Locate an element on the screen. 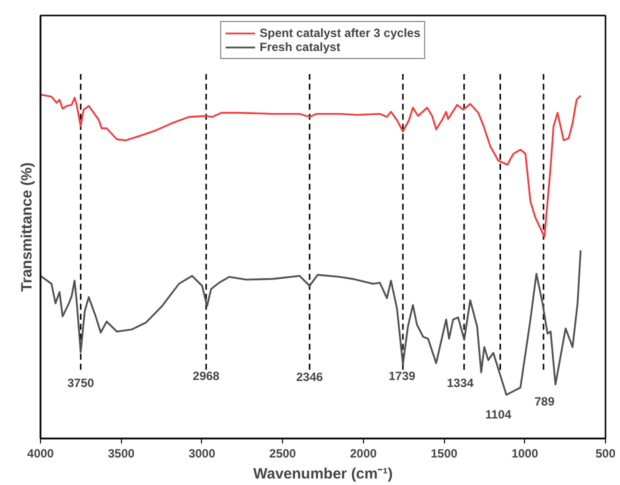  x-tick-label: 4000 is located at coordinates (40, 453).